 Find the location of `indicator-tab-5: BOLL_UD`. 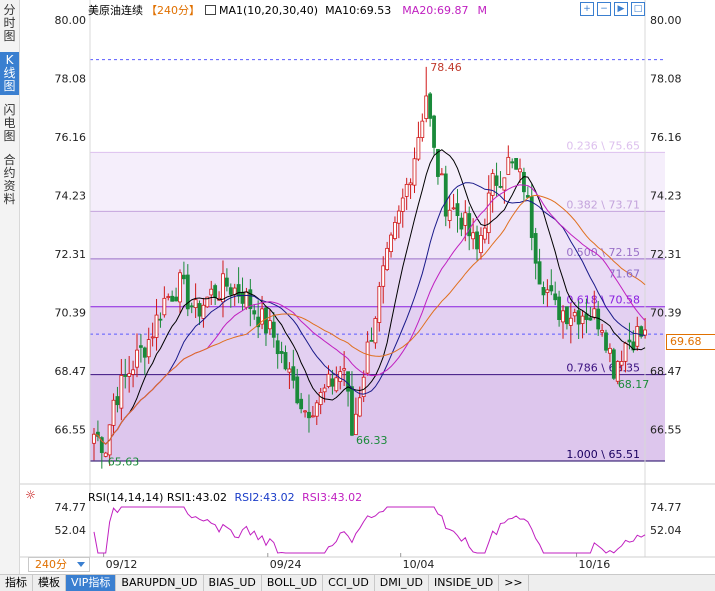

indicator-tab-5: BOLL_UD is located at coordinates (293, 583).